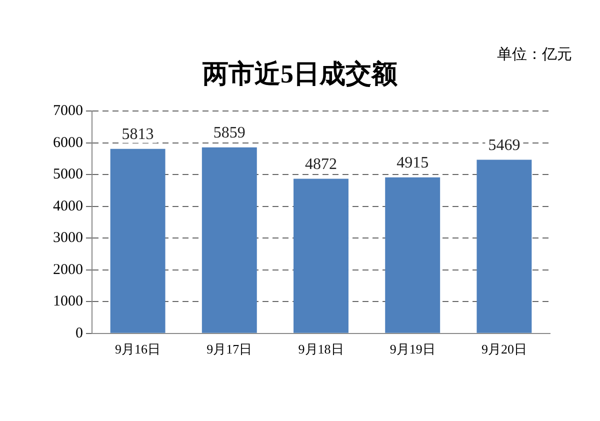 The width and height of the screenshot is (600, 421). What do you see at coordinates (229, 349) in the screenshot?
I see `x-tick-label: 9月17日` at bounding box center [229, 349].